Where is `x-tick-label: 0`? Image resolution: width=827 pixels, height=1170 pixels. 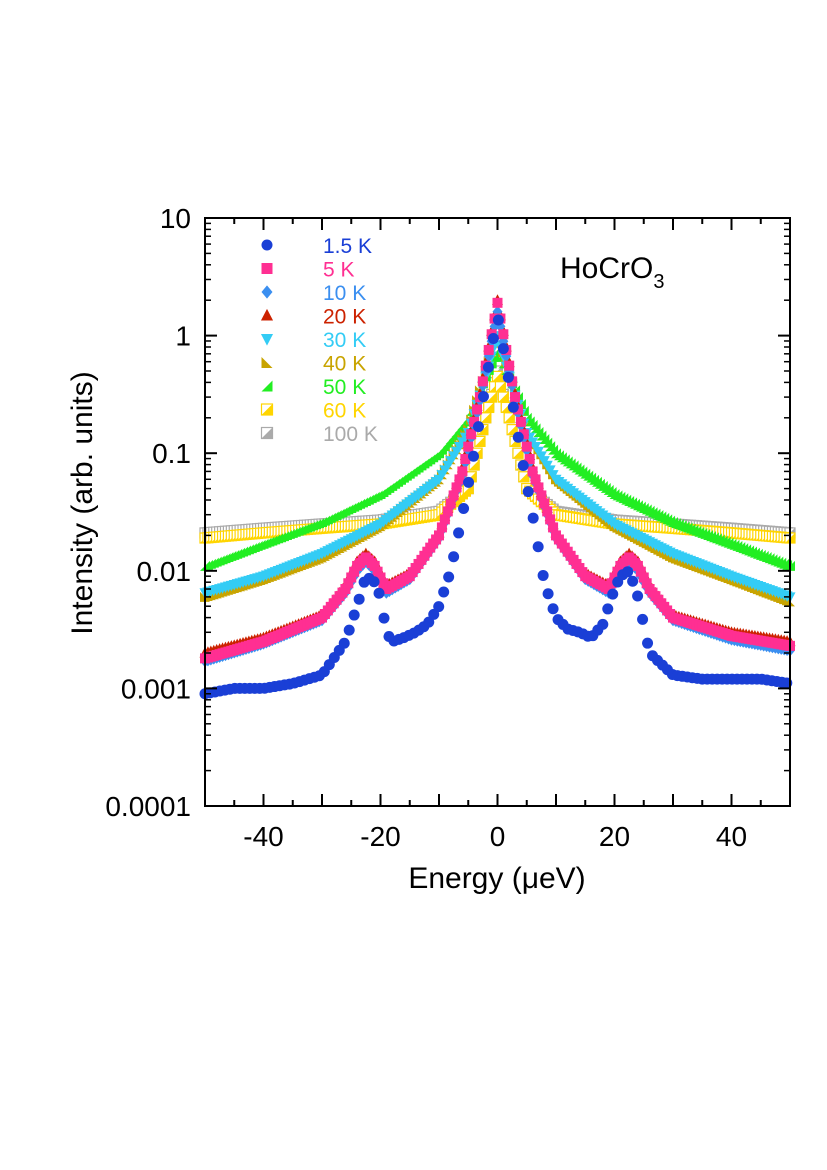 x-tick-label: 0 is located at coordinates (498, 836).